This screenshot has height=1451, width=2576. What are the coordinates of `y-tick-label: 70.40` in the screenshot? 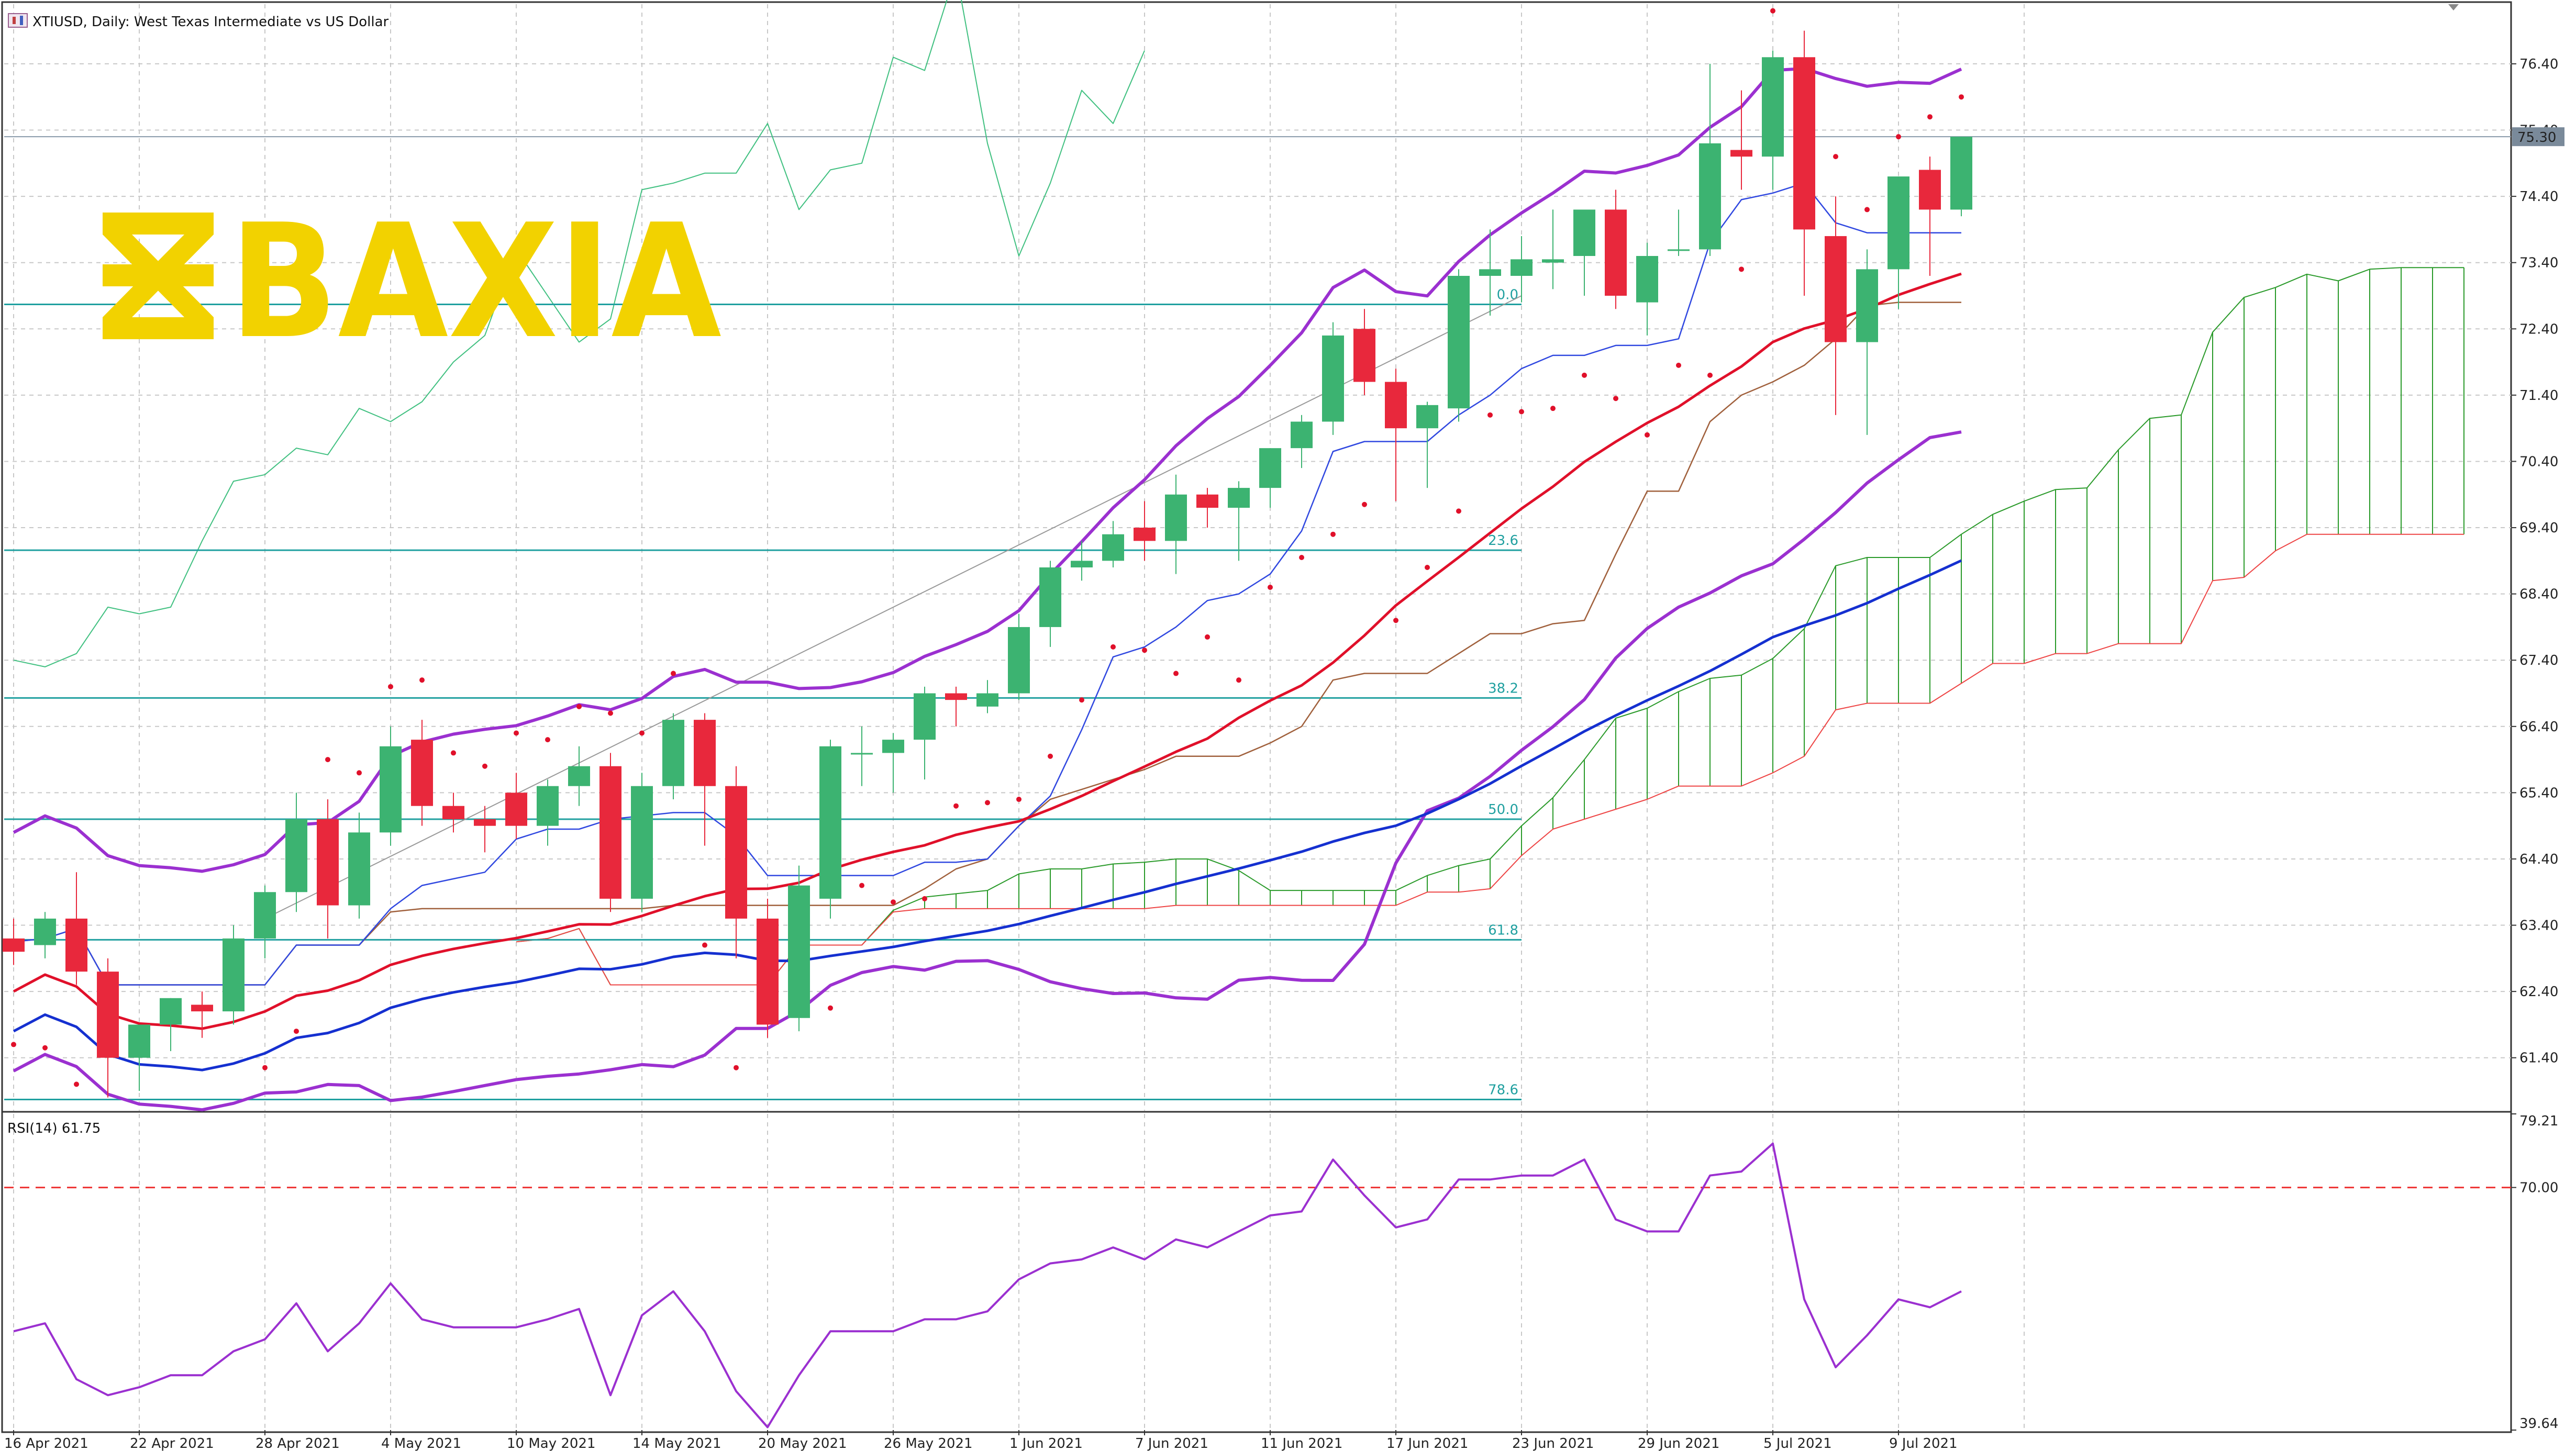 It's located at (2539, 462).